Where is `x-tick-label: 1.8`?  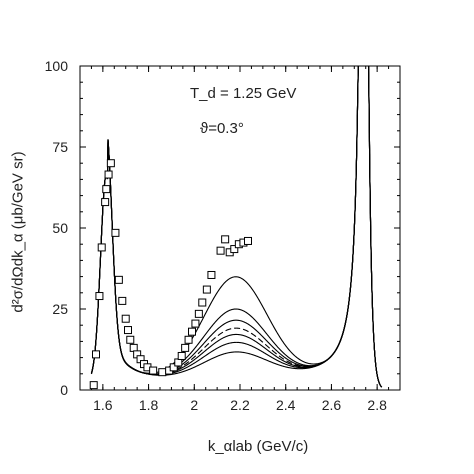 x-tick-label: 1.8 is located at coordinates (149, 405).